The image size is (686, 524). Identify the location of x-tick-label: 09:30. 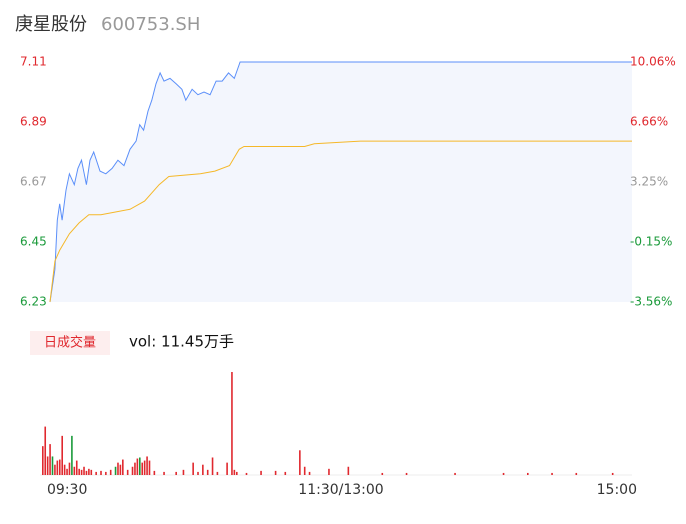
(67, 490).